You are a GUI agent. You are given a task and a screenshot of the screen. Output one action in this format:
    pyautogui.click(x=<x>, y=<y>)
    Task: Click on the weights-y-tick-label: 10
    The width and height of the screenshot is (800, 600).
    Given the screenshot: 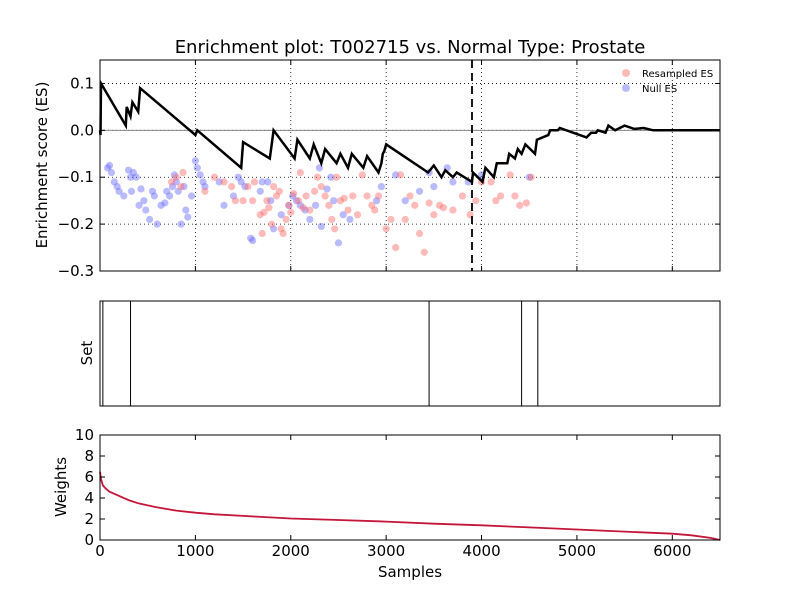 What is the action you would take?
    pyautogui.click(x=84, y=435)
    